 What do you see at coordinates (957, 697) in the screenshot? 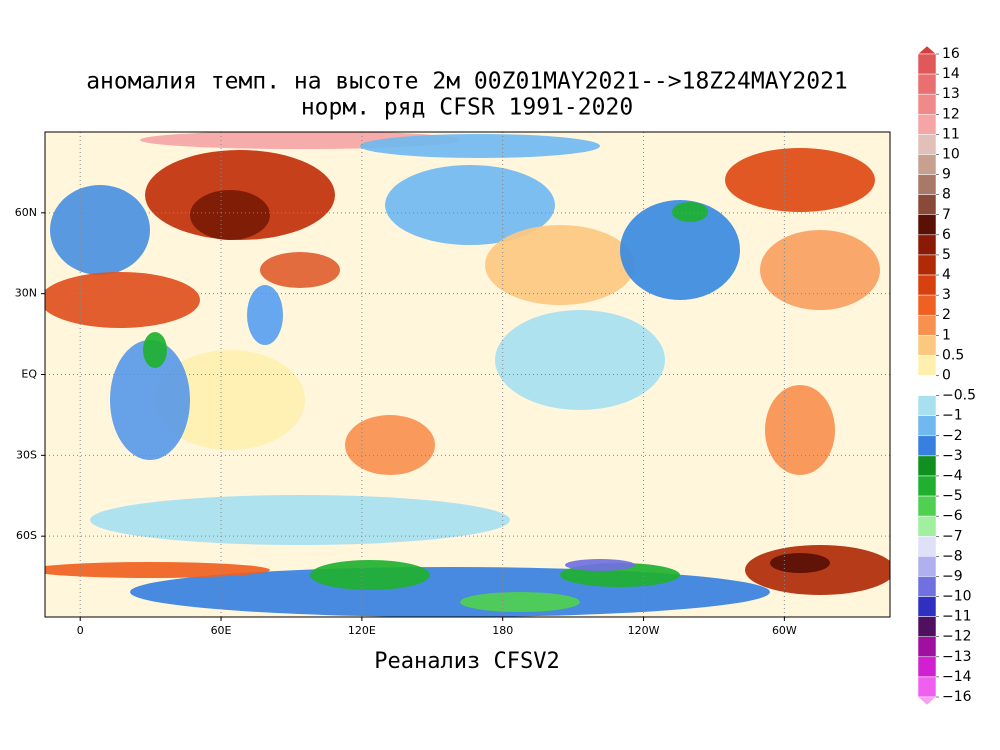
I see `colorbar-label: −16` at bounding box center [957, 697].